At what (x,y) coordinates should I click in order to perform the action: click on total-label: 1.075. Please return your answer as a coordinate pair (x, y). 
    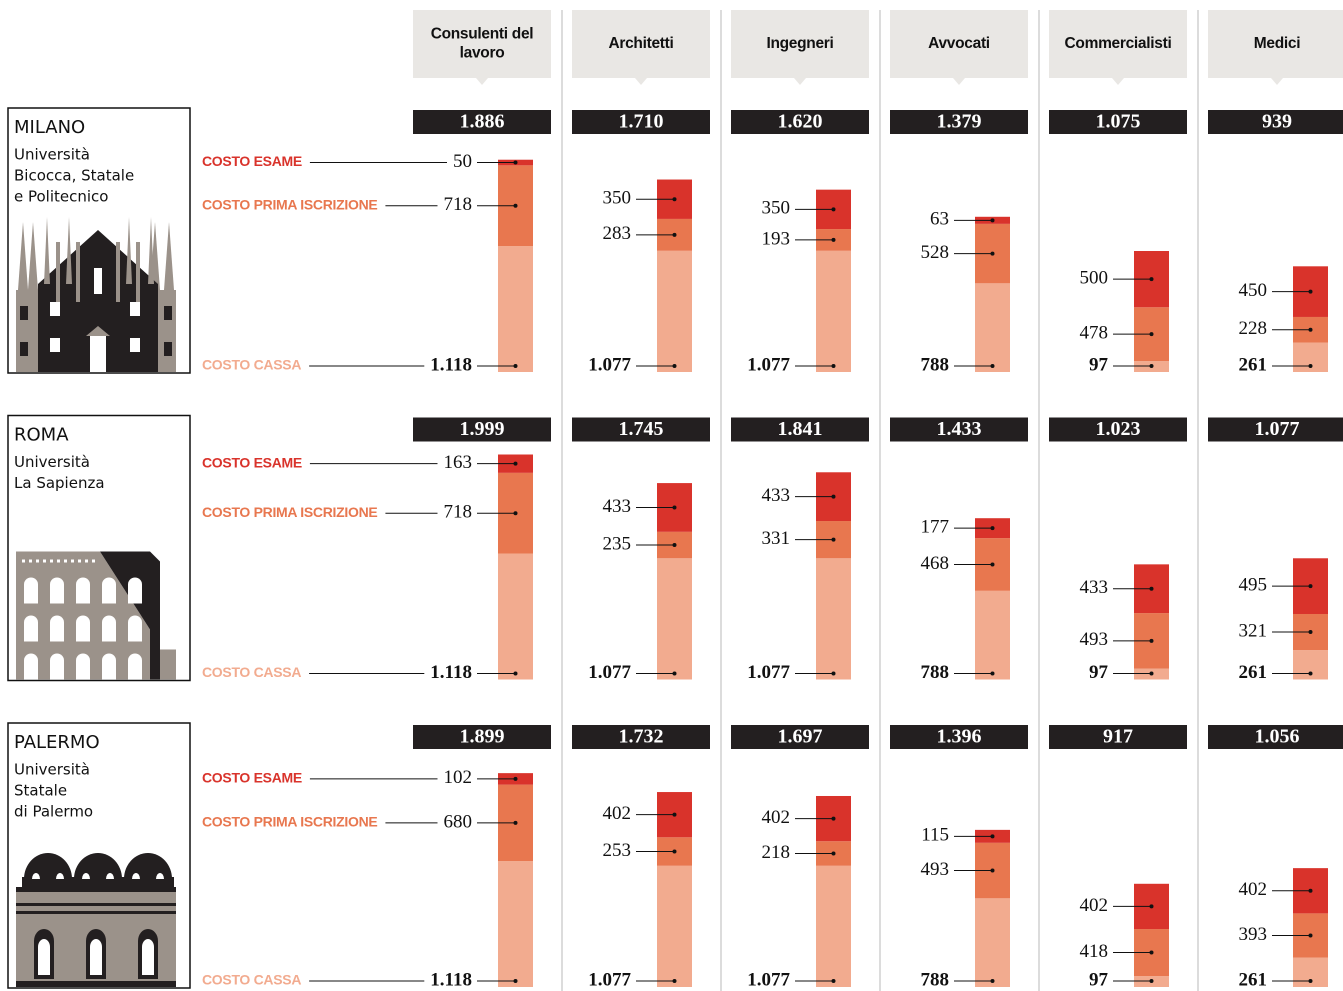
    Looking at the image, I should click on (1118, 122).